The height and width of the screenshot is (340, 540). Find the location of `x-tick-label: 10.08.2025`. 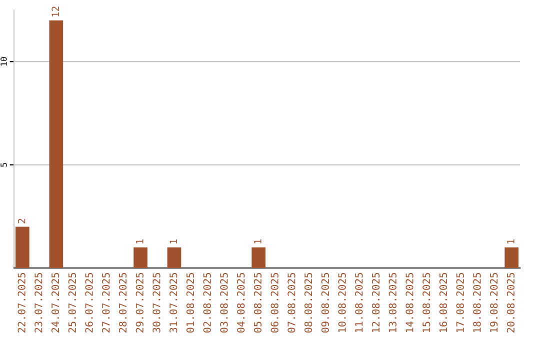

x-tick-label: 10.08.2025 is located at coordinates (342, 302).